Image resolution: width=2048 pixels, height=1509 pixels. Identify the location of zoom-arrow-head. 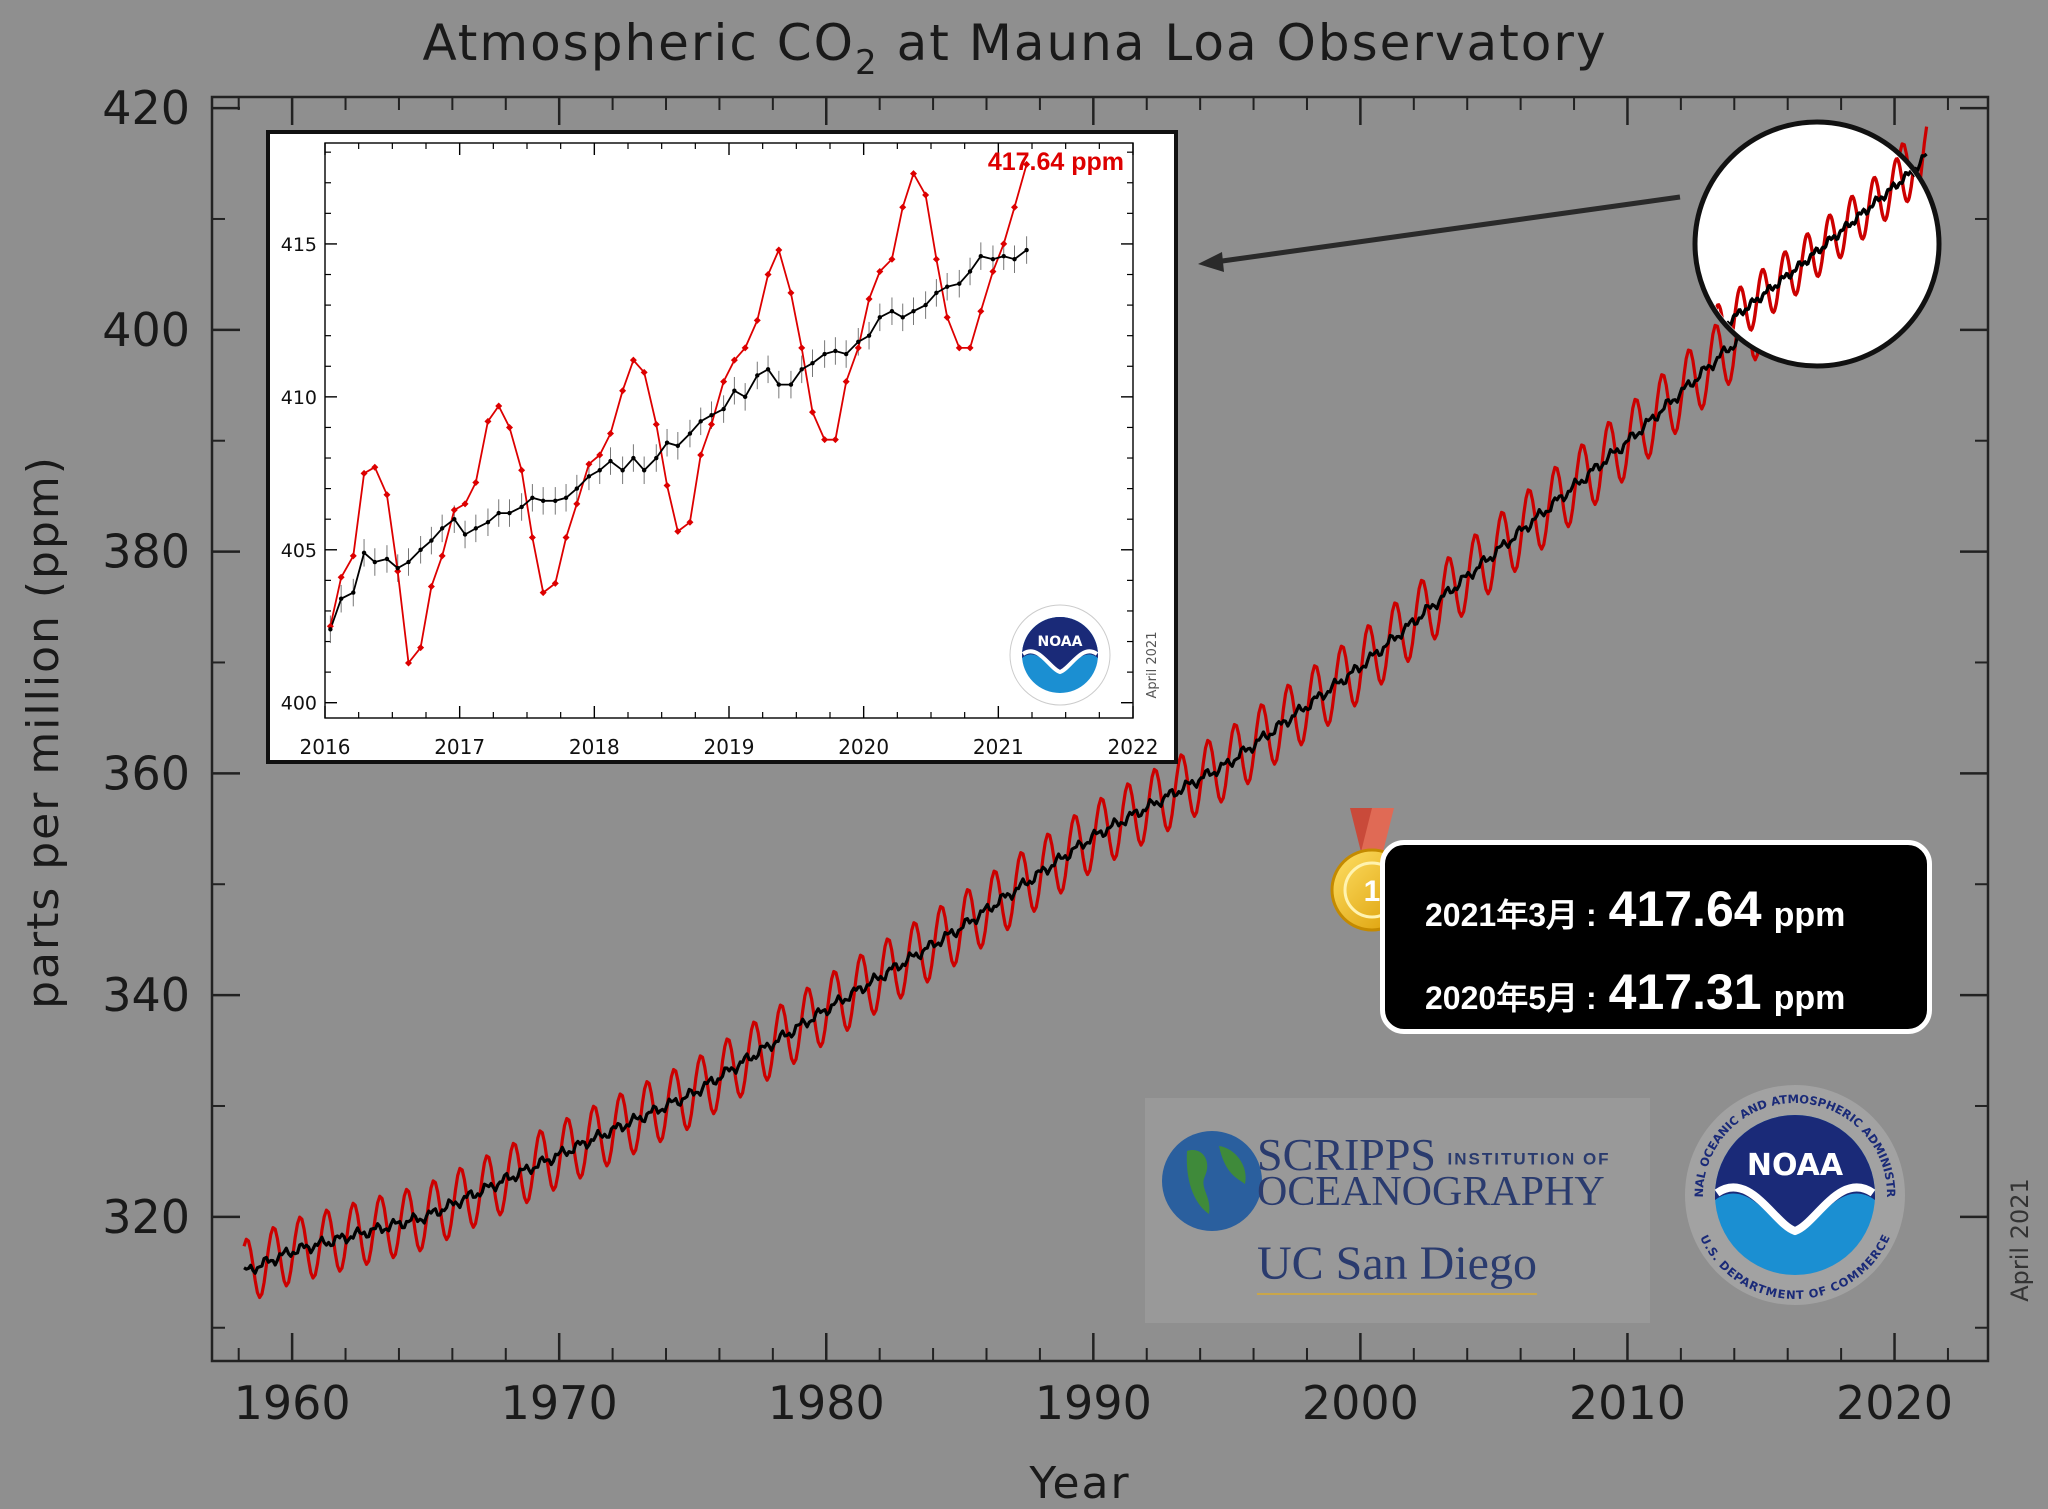
(1211, 262).